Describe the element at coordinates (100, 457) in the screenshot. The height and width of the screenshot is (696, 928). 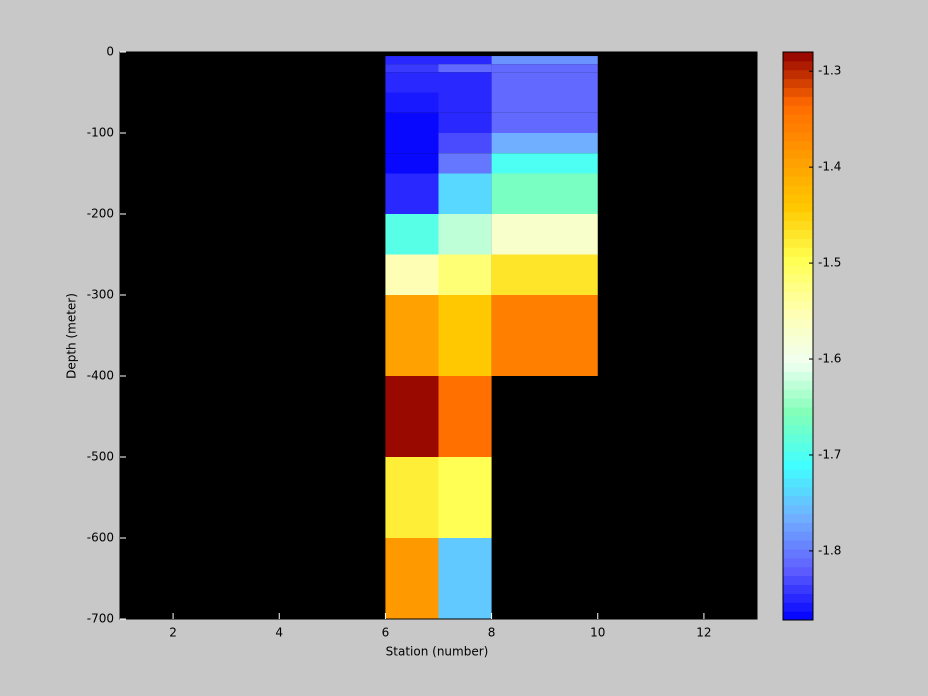
I see `y-tick-label: -500` at that location.